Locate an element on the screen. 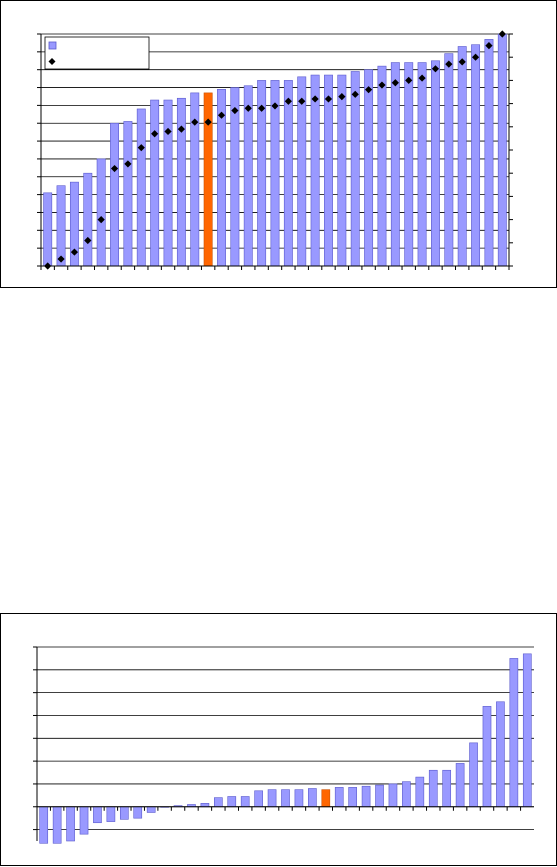  legend-marker-swatch is located at coordinates (52, 61).